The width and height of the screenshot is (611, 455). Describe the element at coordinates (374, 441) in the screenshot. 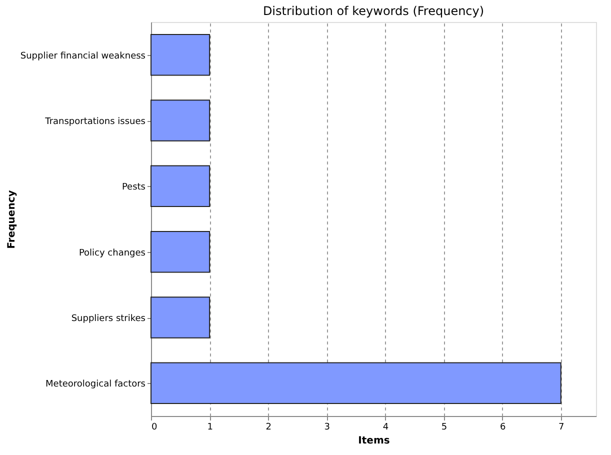

I see `x-axis-title: Items` at that location.